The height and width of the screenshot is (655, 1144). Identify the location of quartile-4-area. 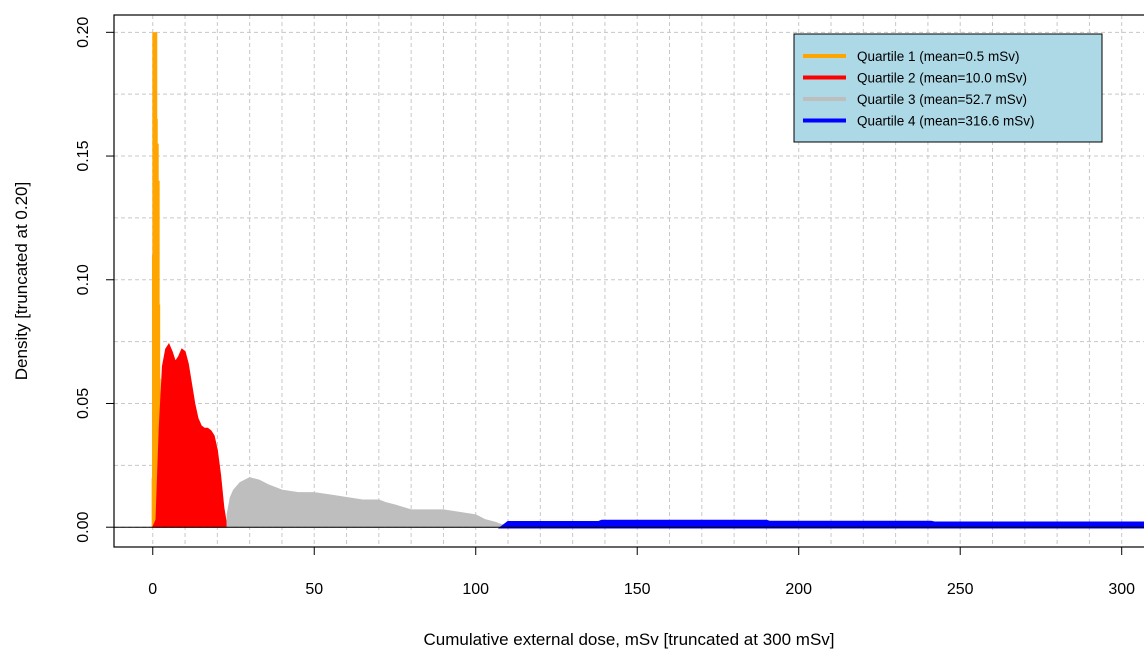
(820, 524).